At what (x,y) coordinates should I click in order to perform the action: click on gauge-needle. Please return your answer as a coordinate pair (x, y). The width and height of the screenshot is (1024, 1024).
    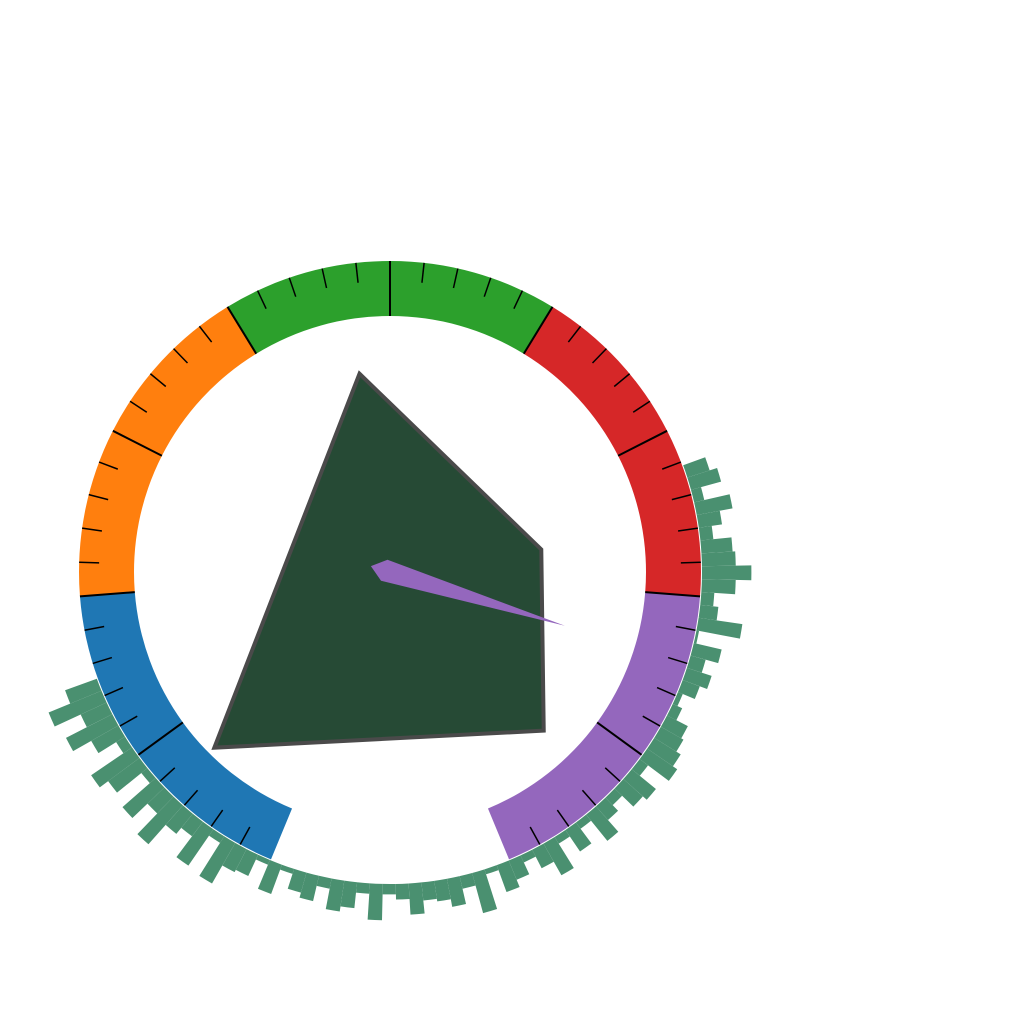
    Looking at the image, I should click on (467, 592).